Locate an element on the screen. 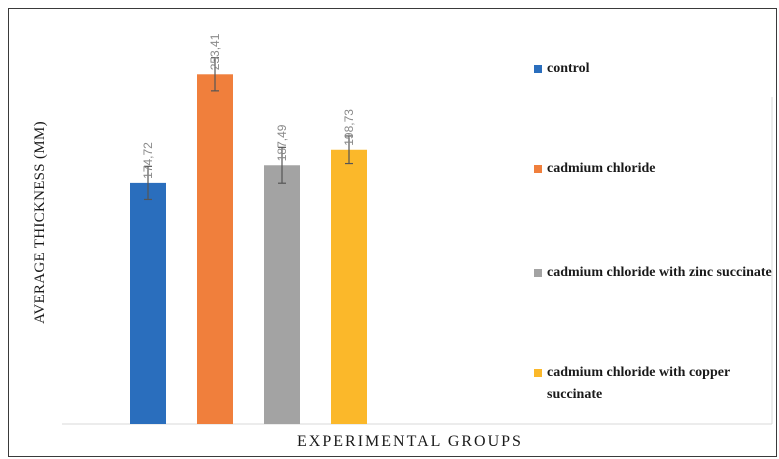 This screenshot has width=779, height=459. legend-item-cadmium-chloride: cadmium chloride is located at coordinates (654, 169).